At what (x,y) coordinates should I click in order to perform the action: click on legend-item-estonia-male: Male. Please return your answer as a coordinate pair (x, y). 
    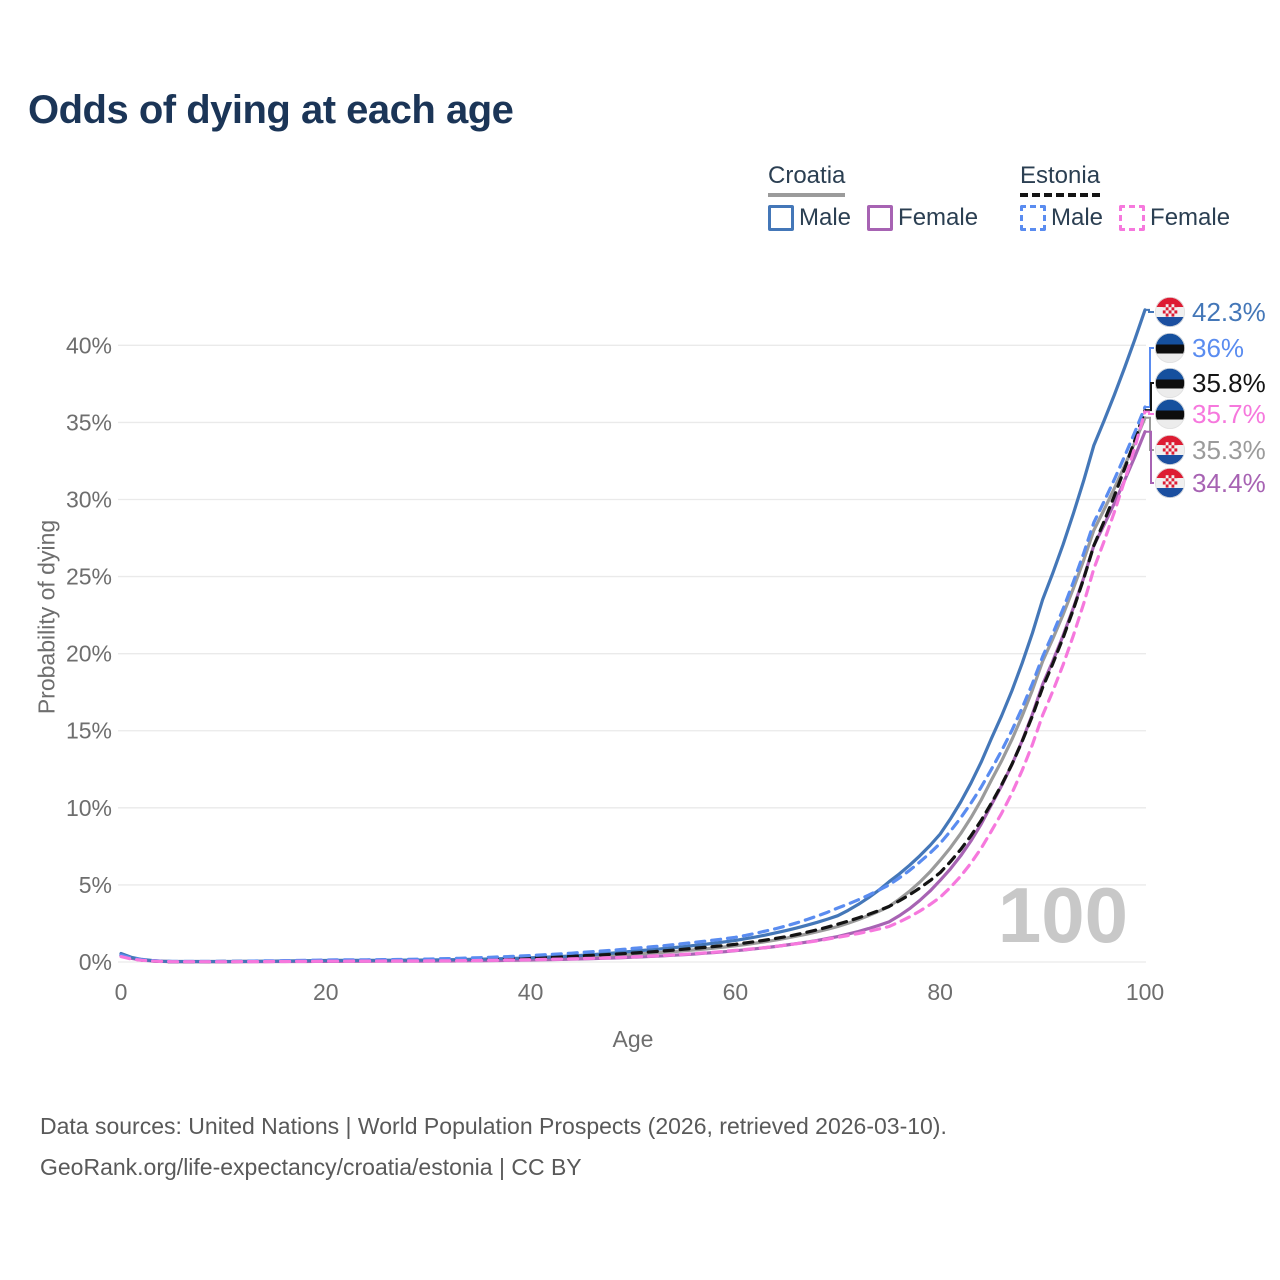
    Looking at the image, I should click on (1061, 218).